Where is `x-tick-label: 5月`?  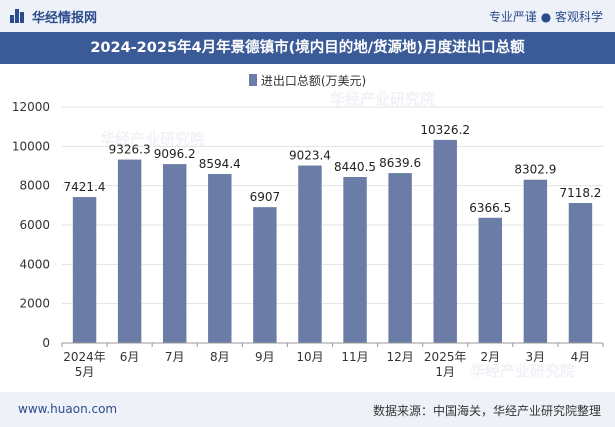
x-tick-label: 5月 is located at coordinates (85, 372).